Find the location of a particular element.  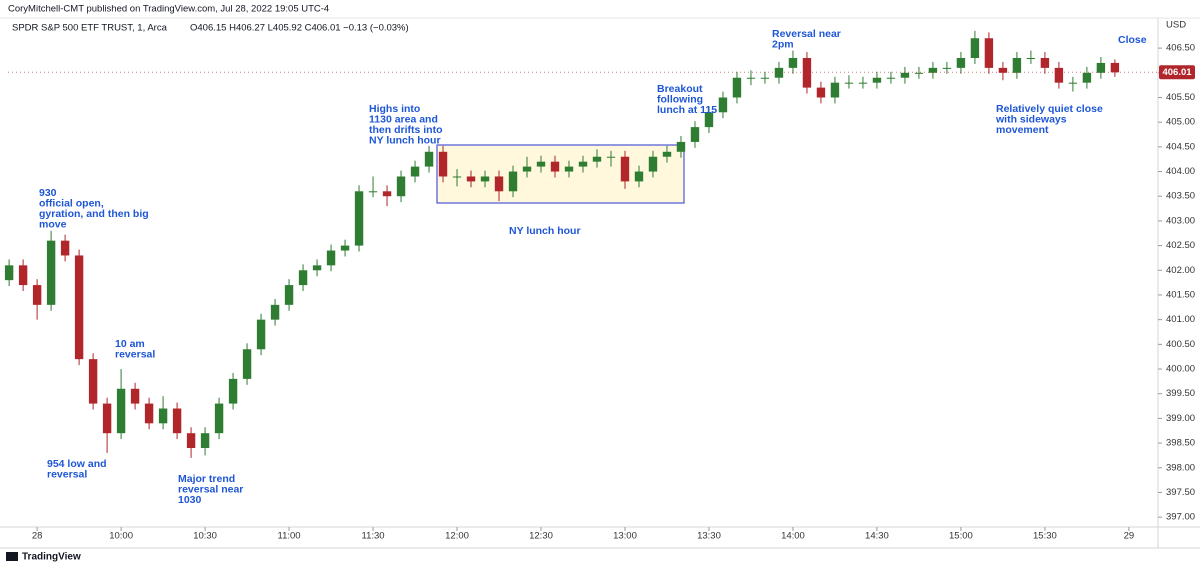

x-tick-label: 15:30 is located at coordinates (1045, 536).